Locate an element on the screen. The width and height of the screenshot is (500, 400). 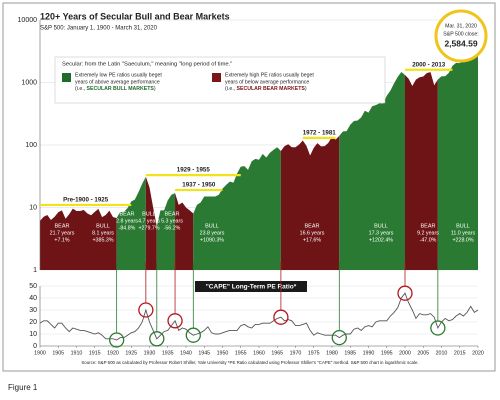
x-tick-label: 1915 is located at coordinates (95, 353).